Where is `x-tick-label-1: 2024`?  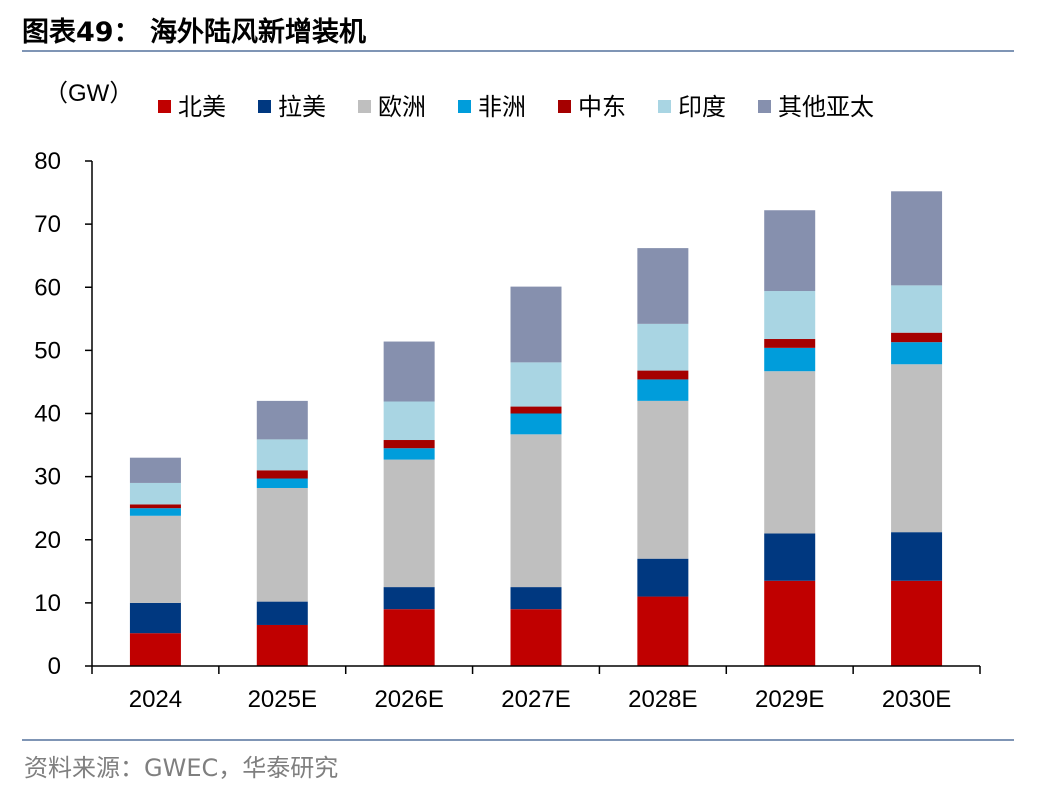
x-tick-label-1: 2024 is located at coordinates (155, 699).